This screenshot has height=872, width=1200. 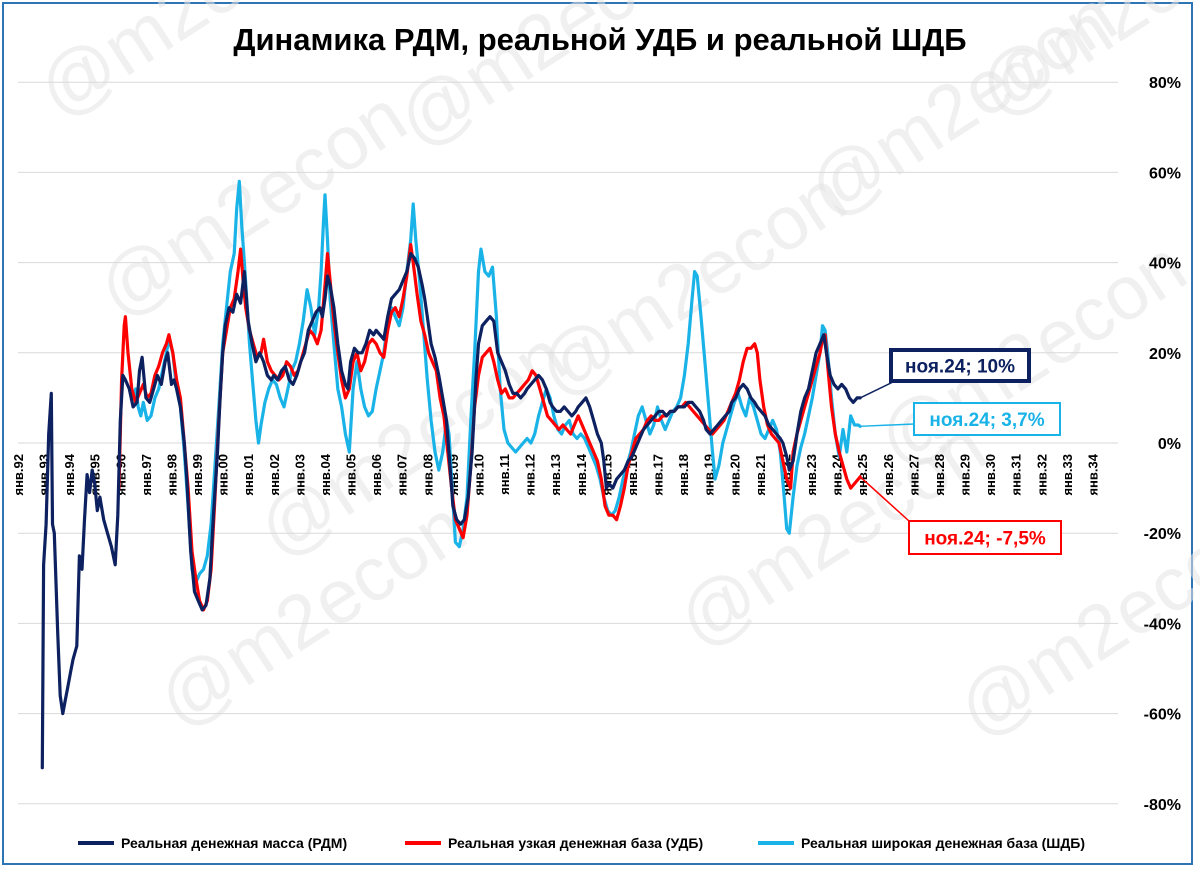 I want to click on x-tick-label: янв.08, so click(x=427, y=475).